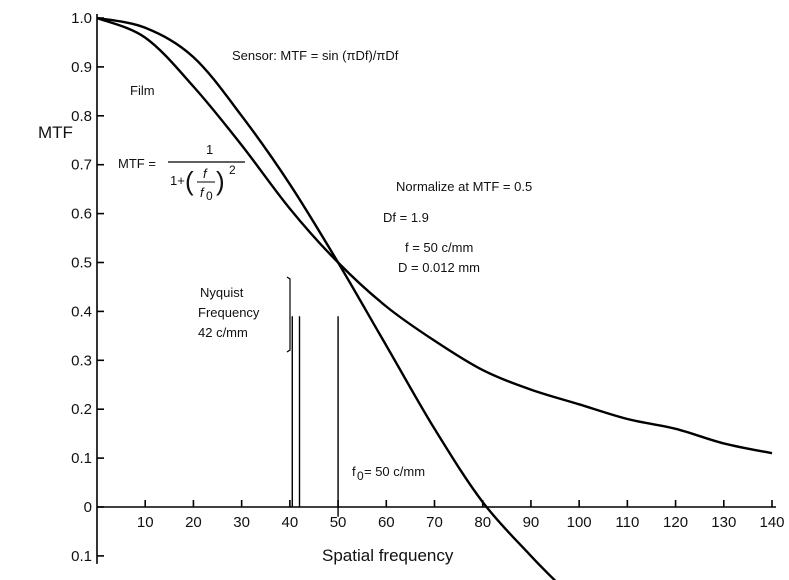 This screenshot has width=789, height=580. I want to click on formula-prefix: MTF =, so click(137, 163).